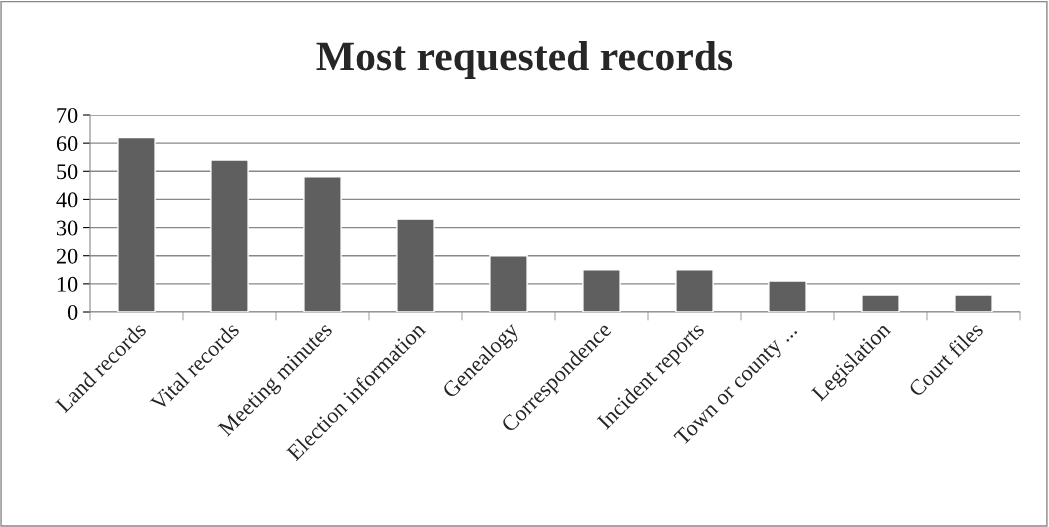 The width and height of the screenshot is (1049, 527). Describe the element at coordinates (67, 256) in the screenshot. I see `y-tick-label: 20` at that location.